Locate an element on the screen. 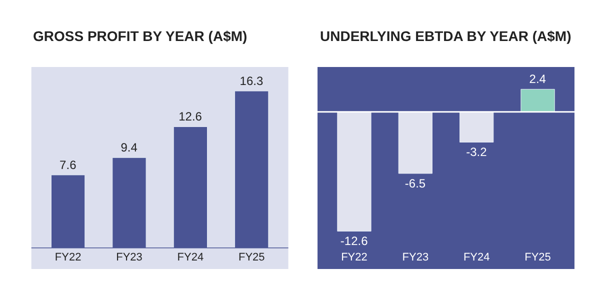 Image resolution: width=600 pixels, height=291 pixels. data-label: -3.2 is located at coordinates (477, 152).